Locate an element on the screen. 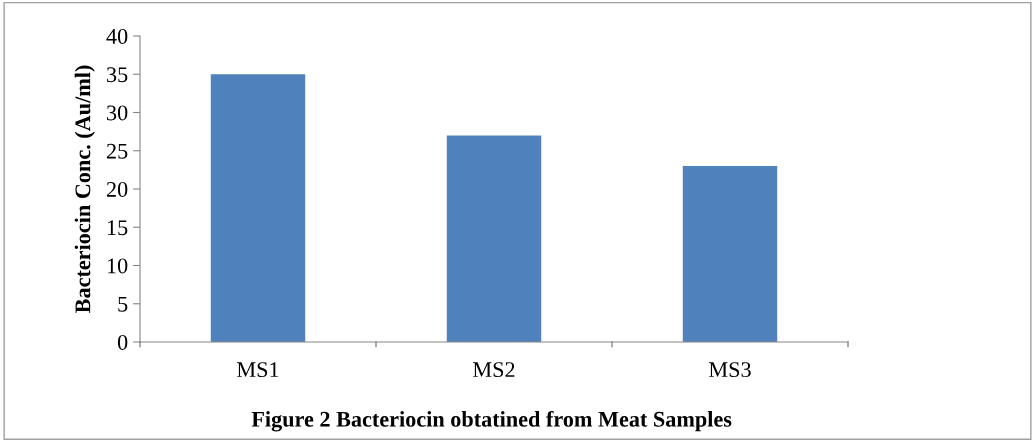  y-tick-label: 30 is located at coordinates (117, 113).